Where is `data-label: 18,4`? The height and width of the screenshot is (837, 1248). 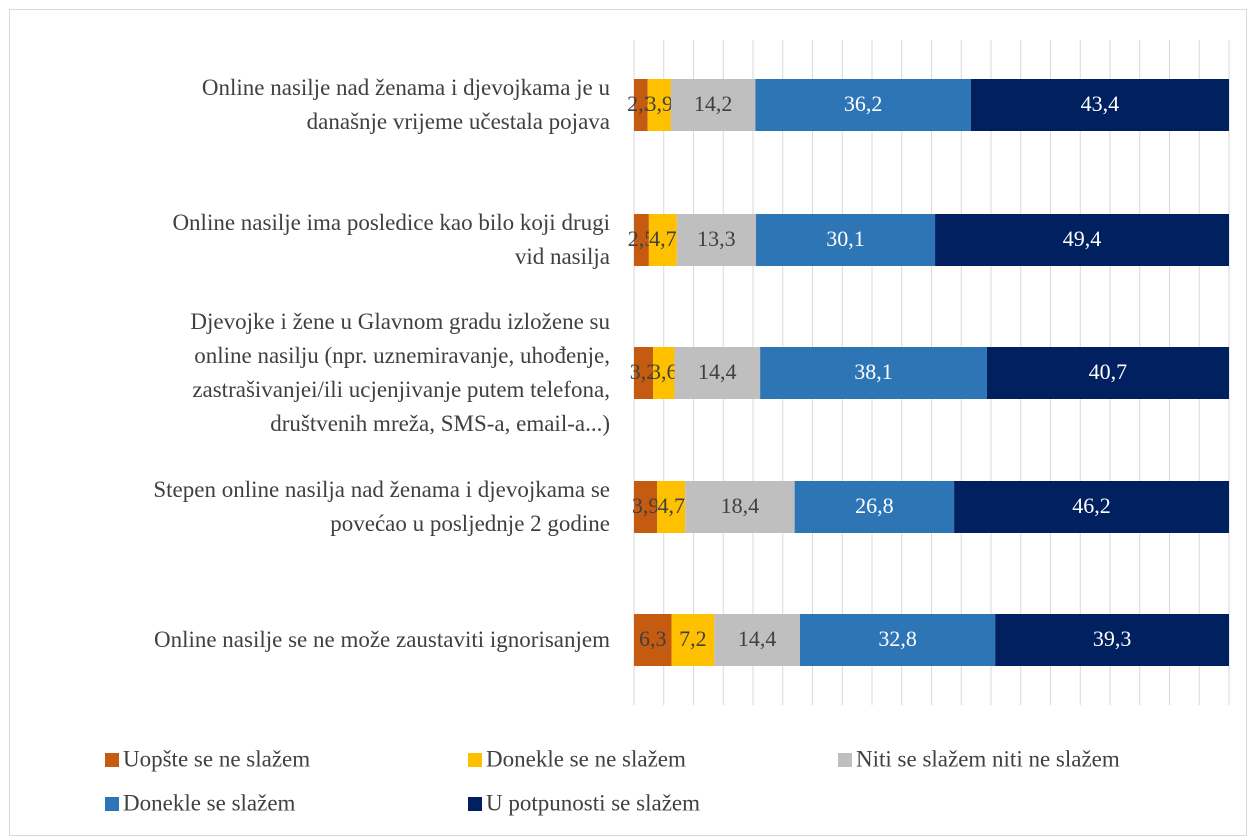
data-label: 18,4 is located at coordinates (740, 505).